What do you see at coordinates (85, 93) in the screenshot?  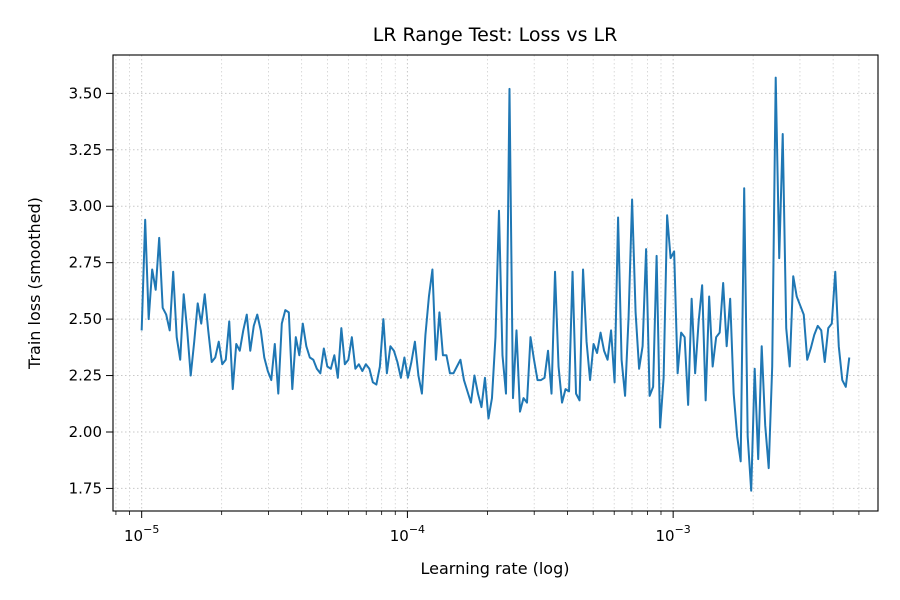 I see `y-tick-label: 3.50` at bounding box center [85, 93].